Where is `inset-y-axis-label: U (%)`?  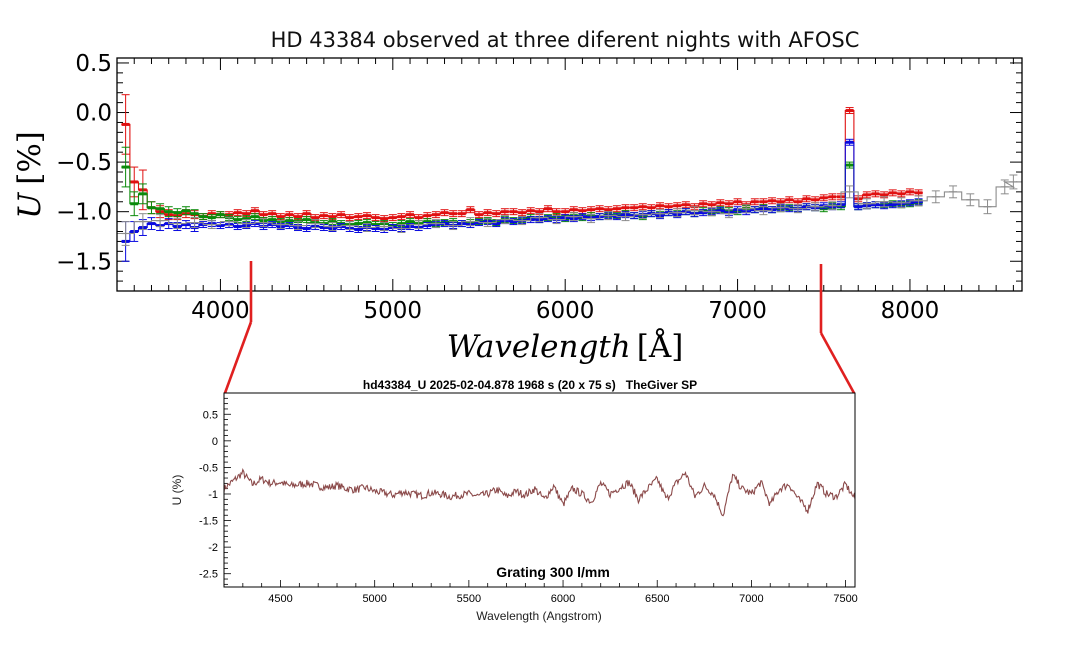
inset-y-axis-label: U (%) is located at coordinates (177, 490).